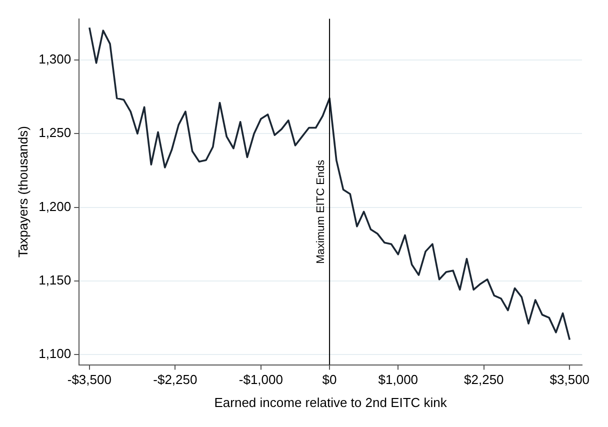  What do you see at coordinates (89, 380) in the screenshot?
I see `x-tick-label: -$3,500` at bounding box center [89, 380].